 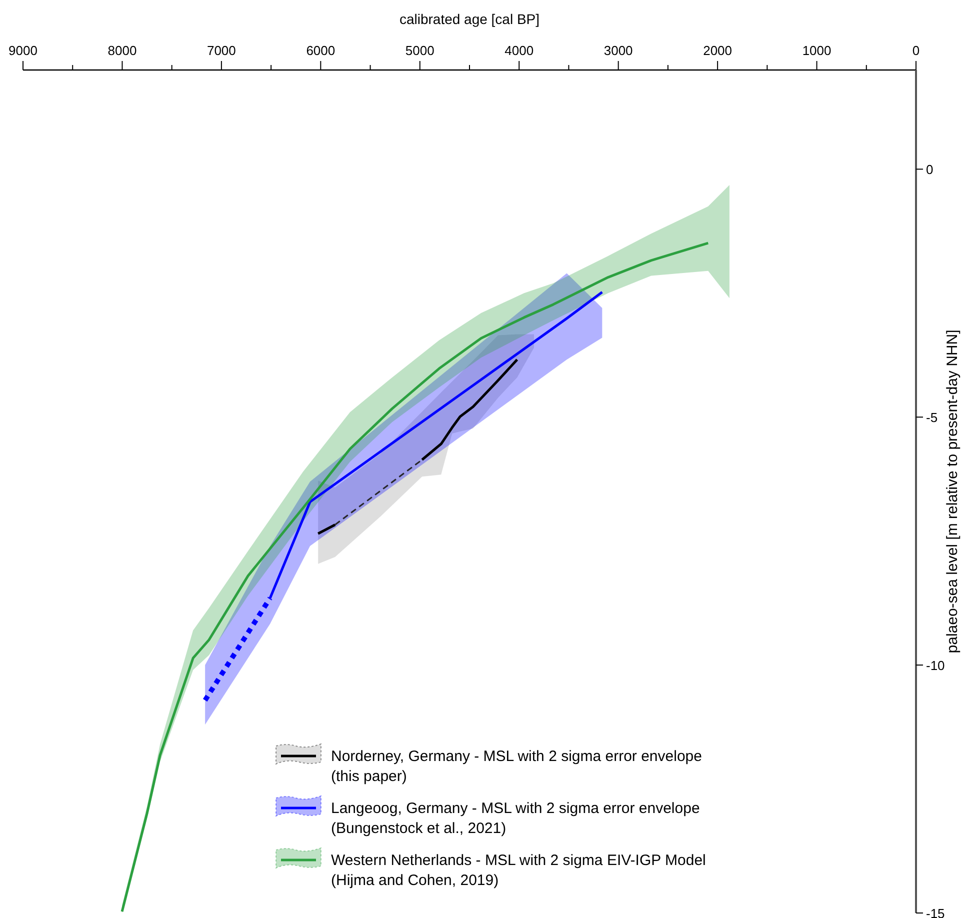 What do you see at coordinates (122, 50) in the screenshot?
I see `x-tick-label: 8000` at bounding box center [122, 50].